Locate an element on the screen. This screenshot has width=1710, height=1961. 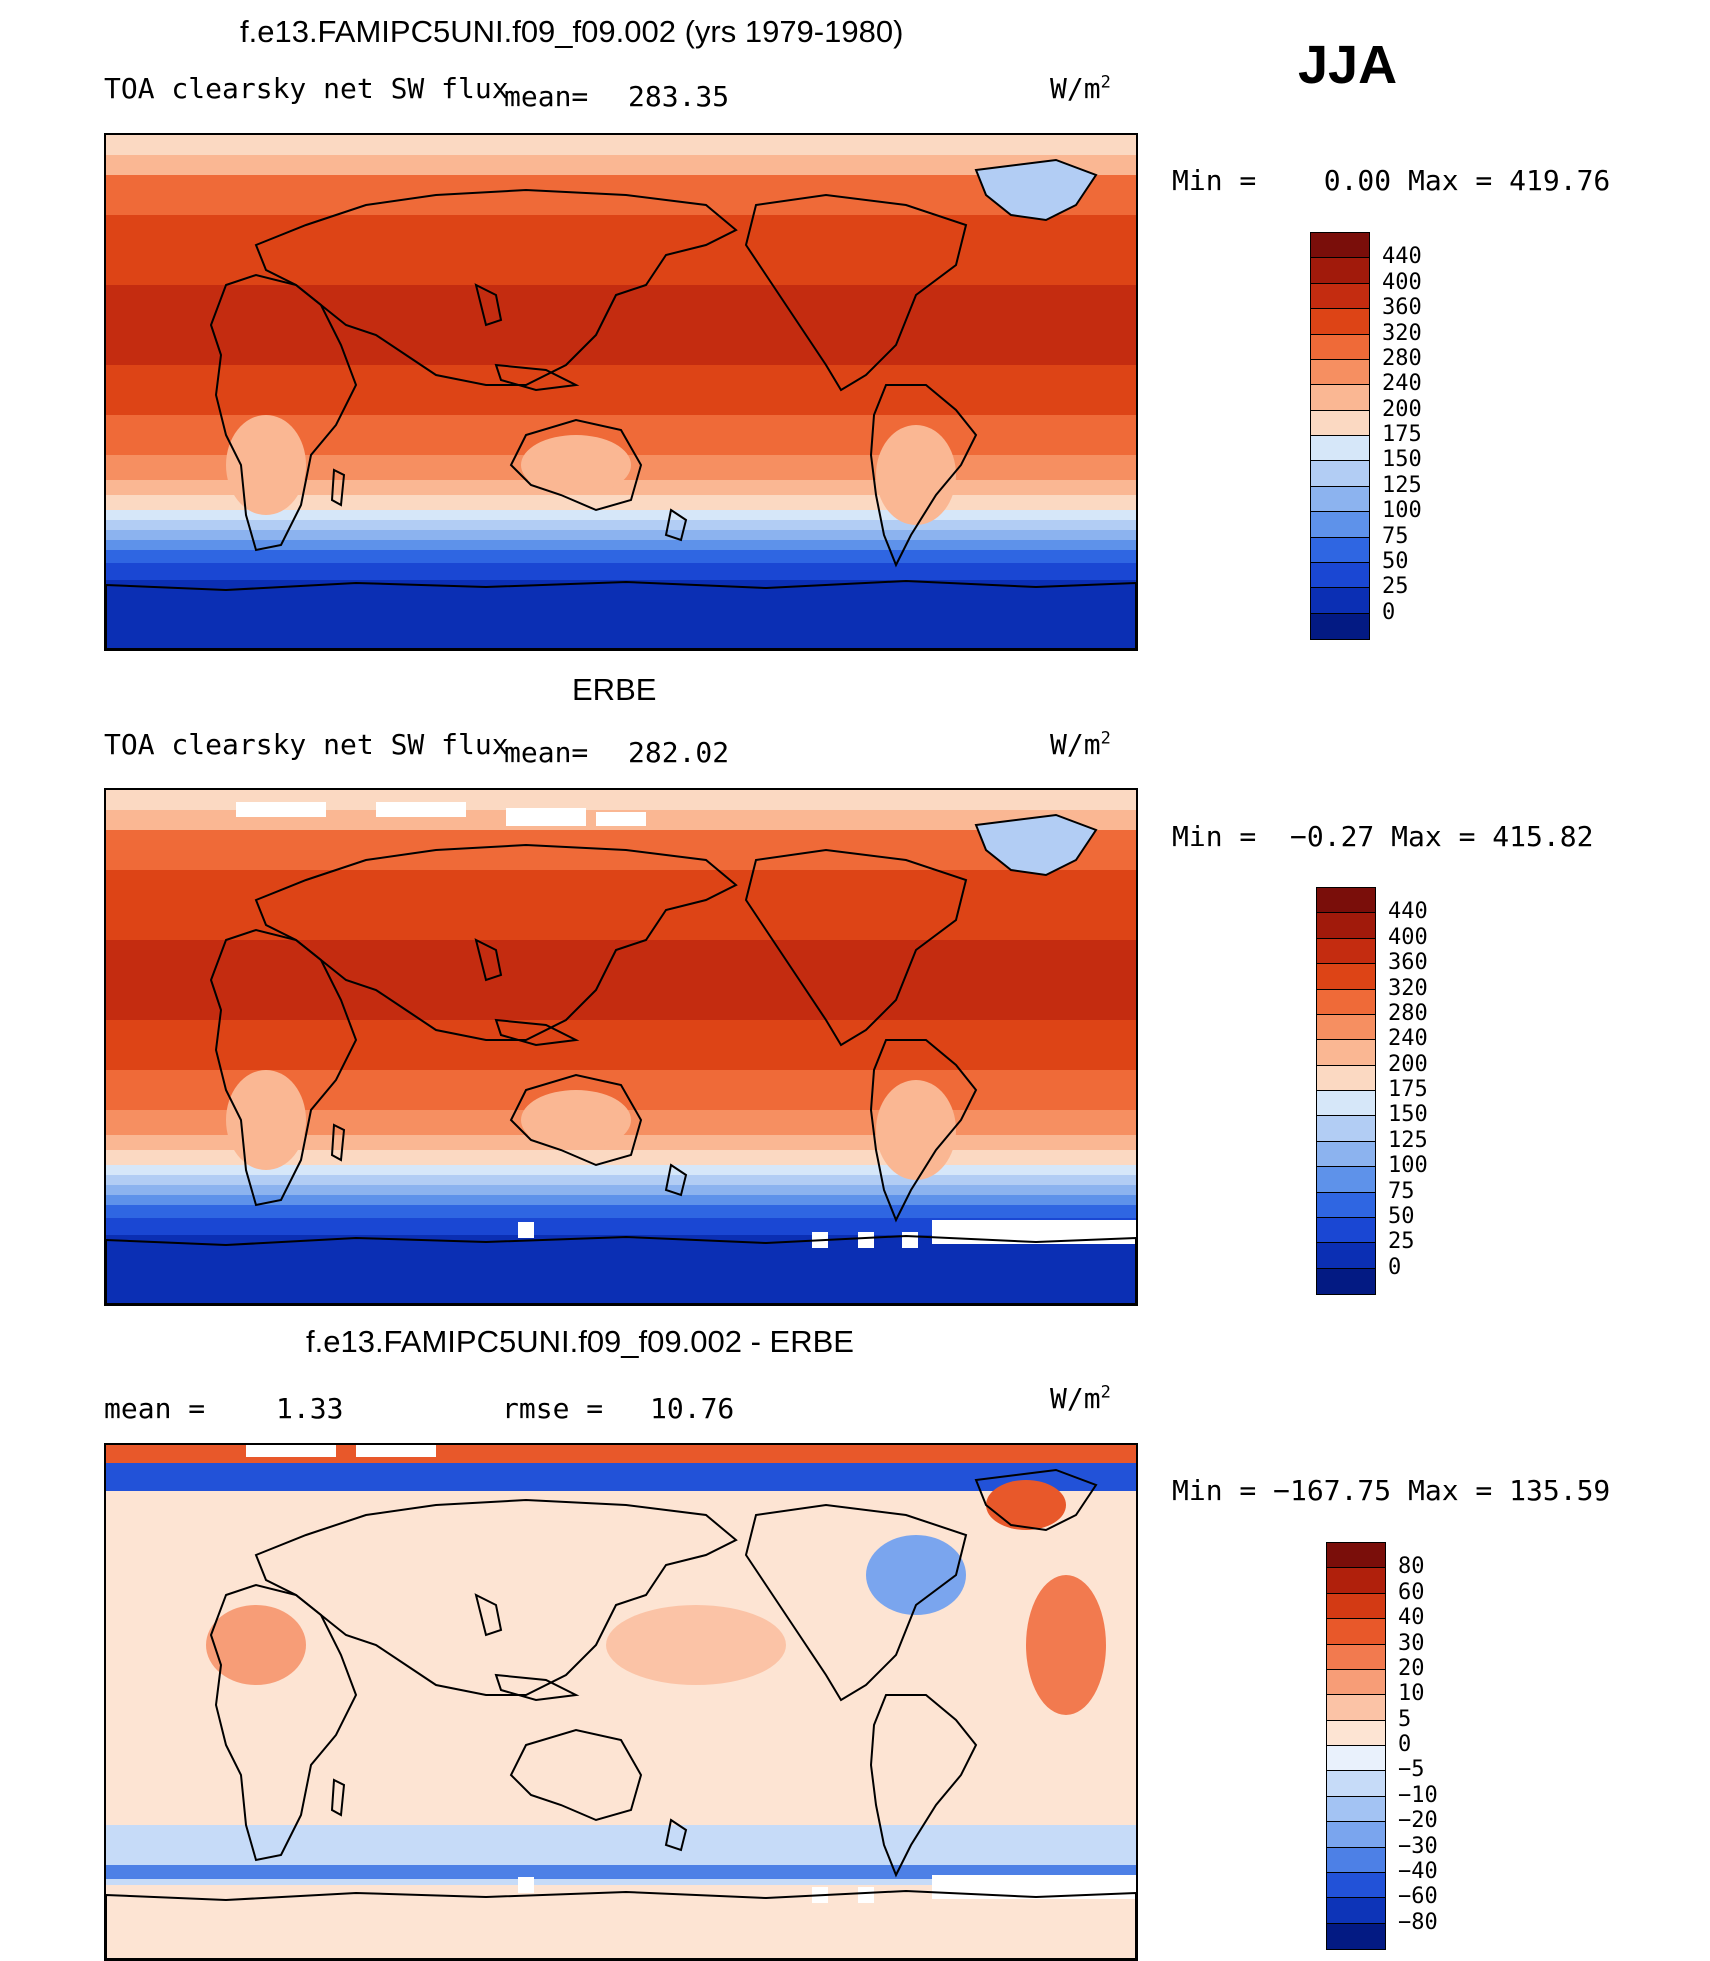
panel1-unit: W/m2 is located at coordinates (1080, 88).